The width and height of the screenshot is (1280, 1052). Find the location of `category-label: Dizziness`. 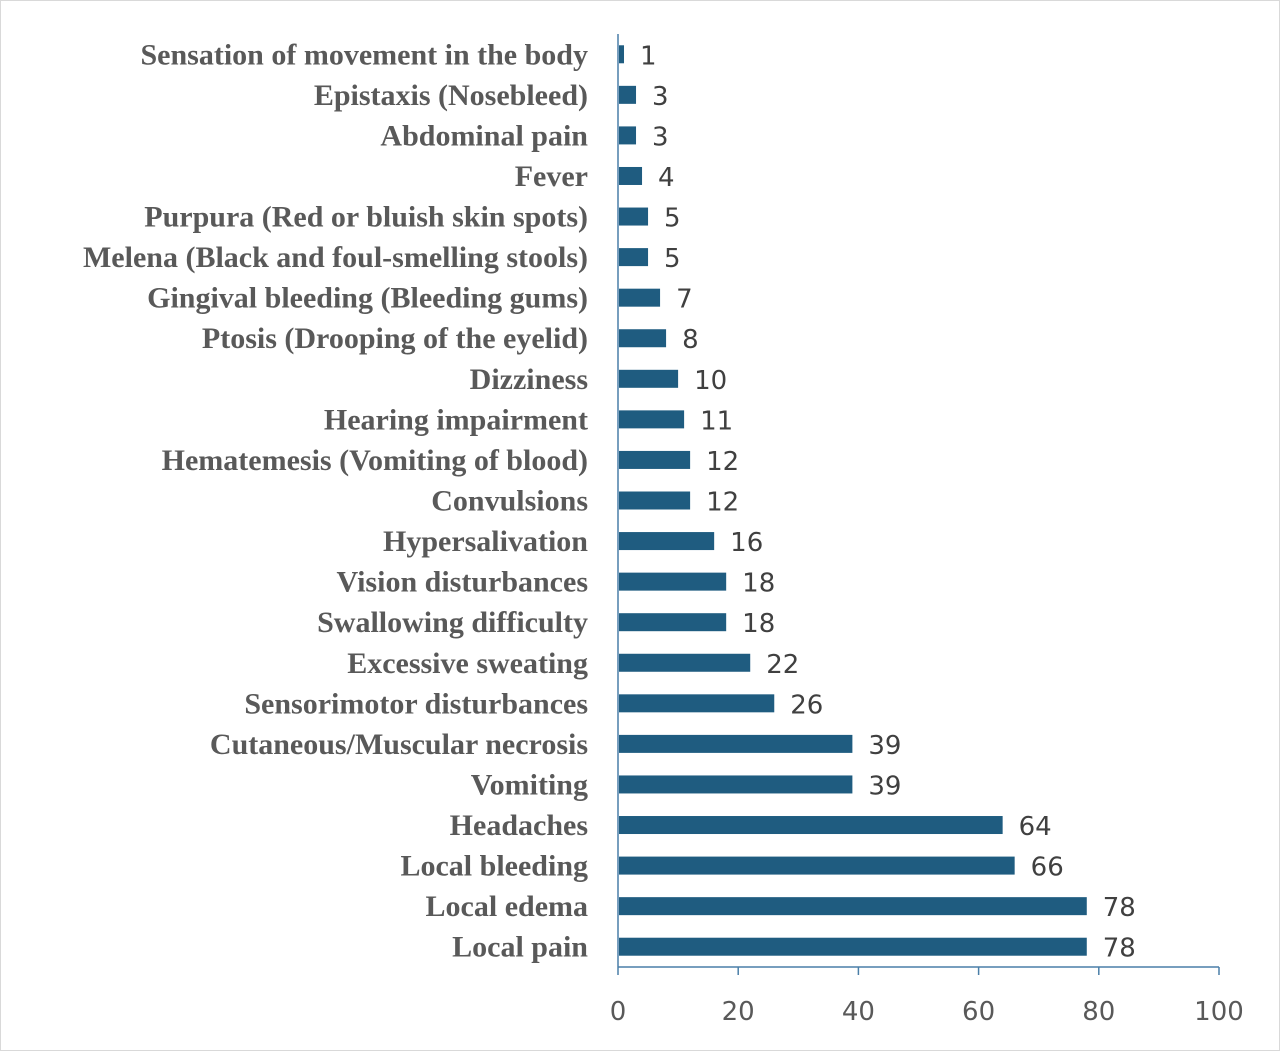

category-label: Dizziness is located at coordinates (529, 379).